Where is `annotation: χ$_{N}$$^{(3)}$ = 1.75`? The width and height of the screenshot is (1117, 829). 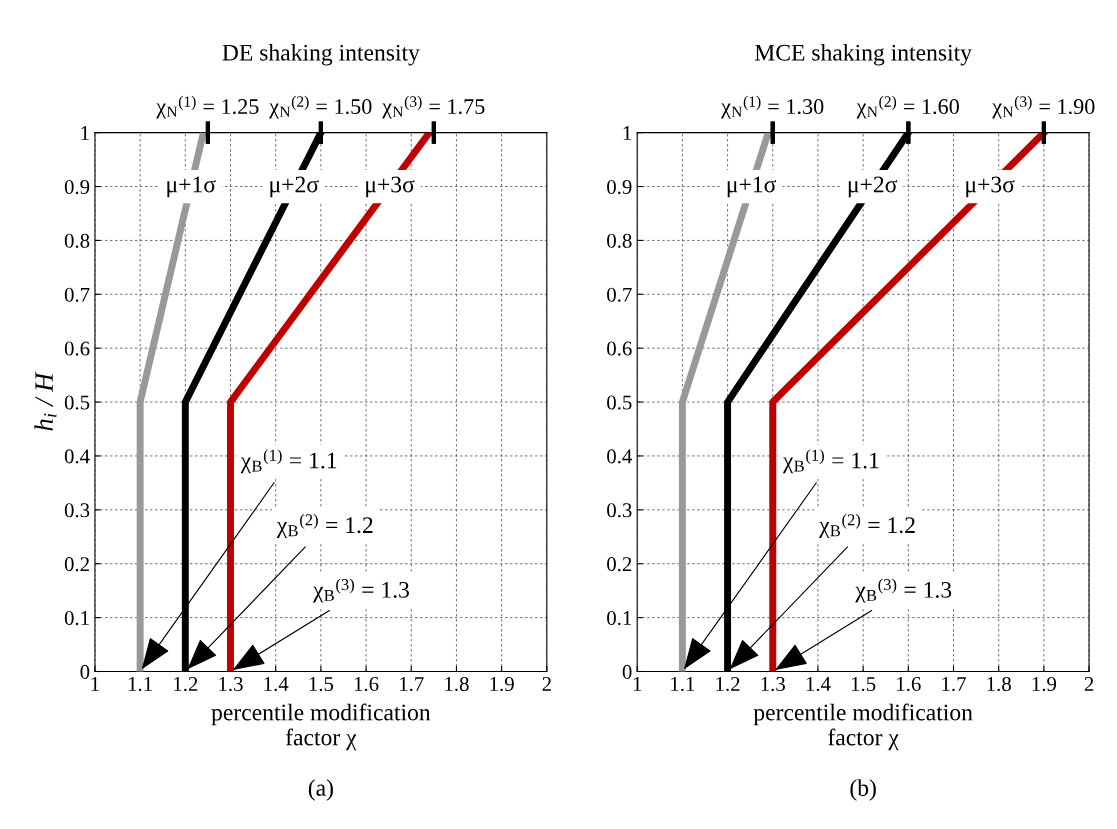
annotation: χ$_{N}$$^{(3)}$ = 1.75 is located at coordinates (433, 107).